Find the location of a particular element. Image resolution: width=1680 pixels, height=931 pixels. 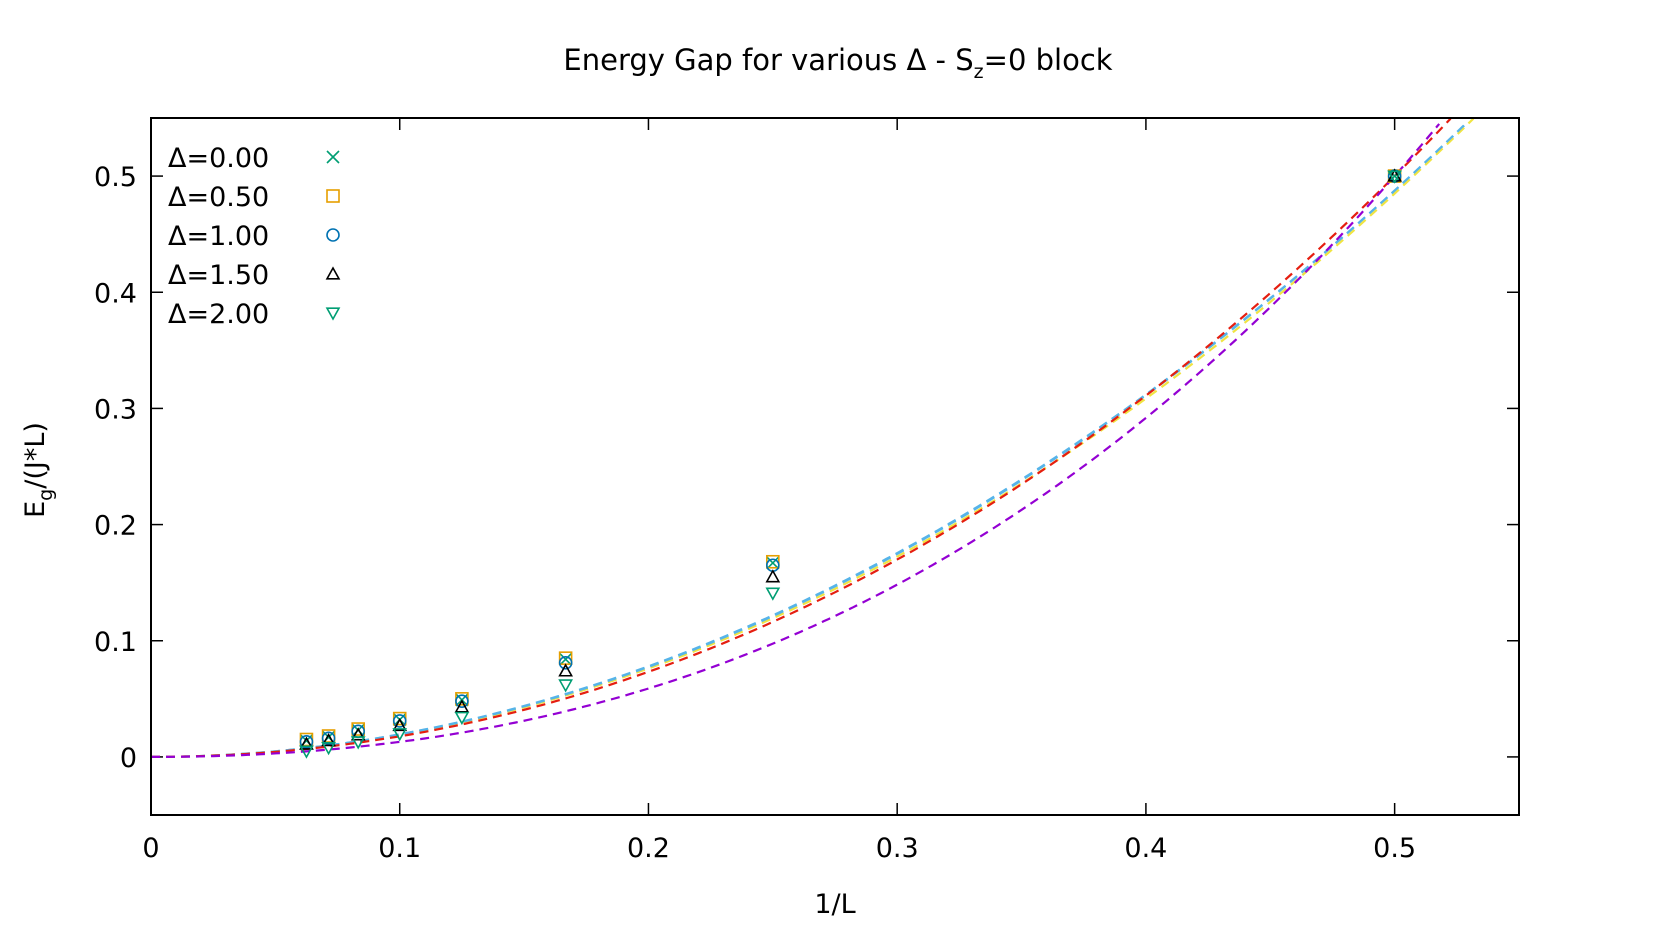

y-tick-label: 0.4 is located at coordinates (115, 293).